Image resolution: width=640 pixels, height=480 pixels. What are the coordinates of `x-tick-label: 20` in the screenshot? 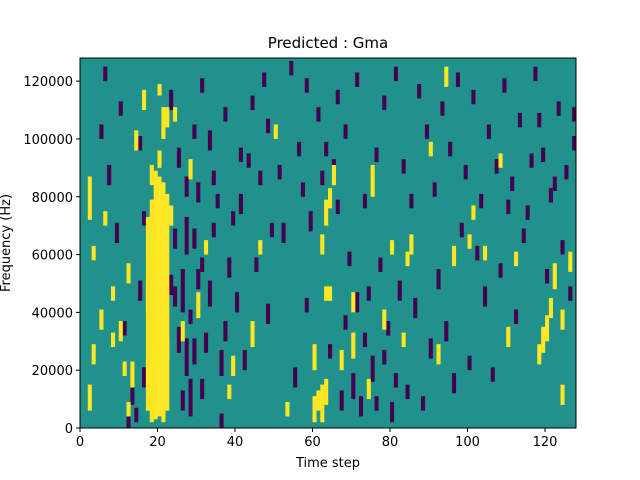 It's located at (157, 442).